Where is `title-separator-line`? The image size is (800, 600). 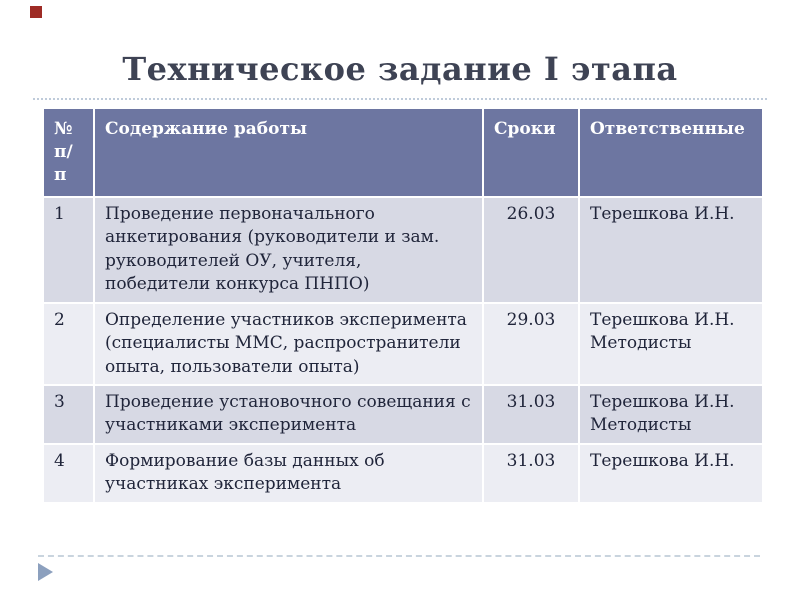 title-separator-line is located at coordinates (400, 99).